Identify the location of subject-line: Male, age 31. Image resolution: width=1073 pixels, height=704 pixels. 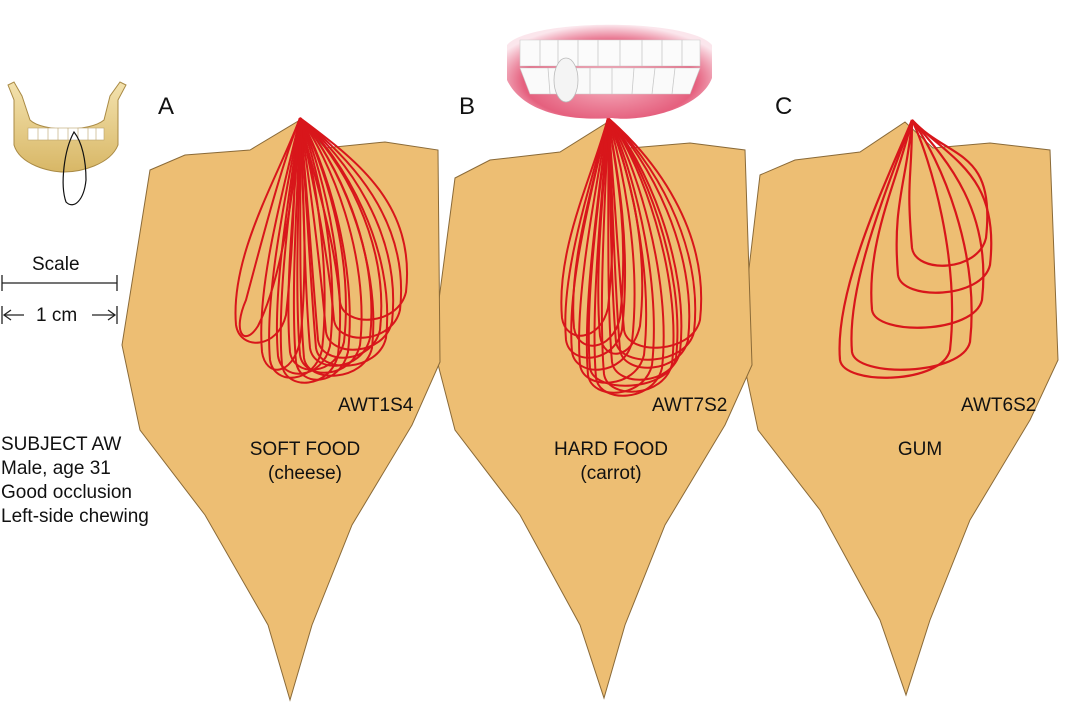
(56, 468).